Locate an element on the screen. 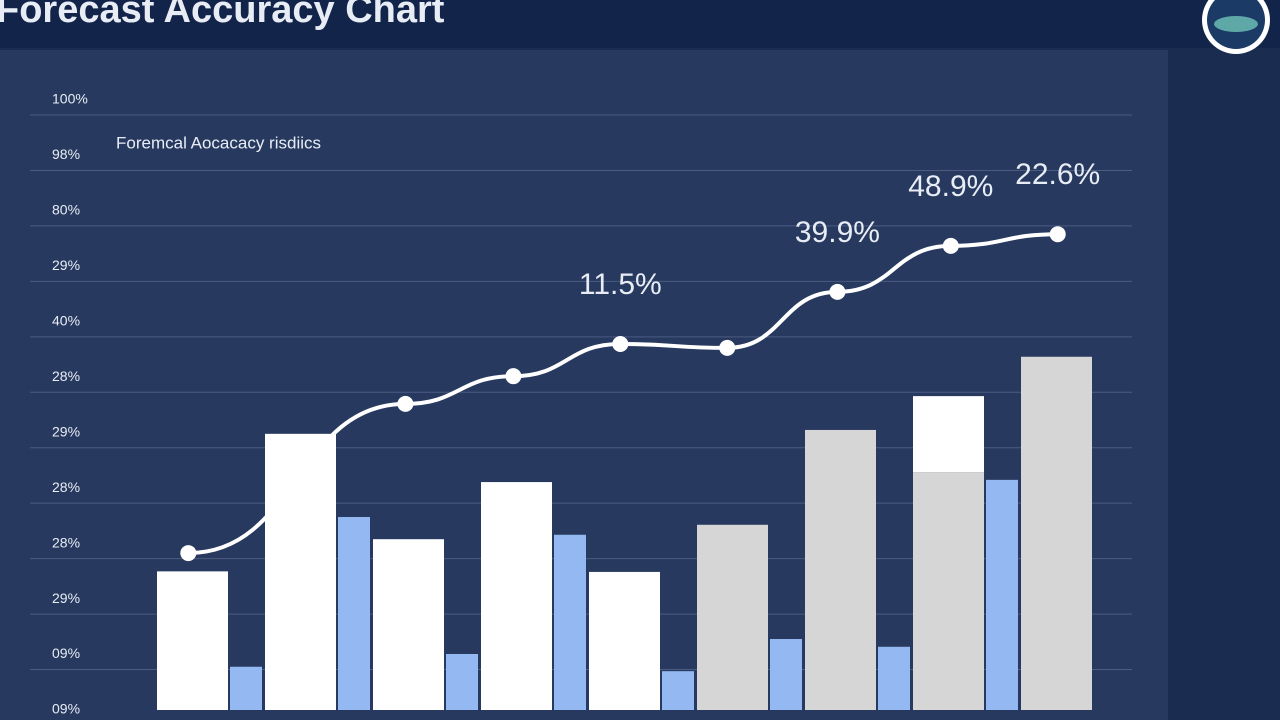 The width and height of the screenshot is (1280, 720). y-tick-label: 80% is located at coordinates (66, 210).